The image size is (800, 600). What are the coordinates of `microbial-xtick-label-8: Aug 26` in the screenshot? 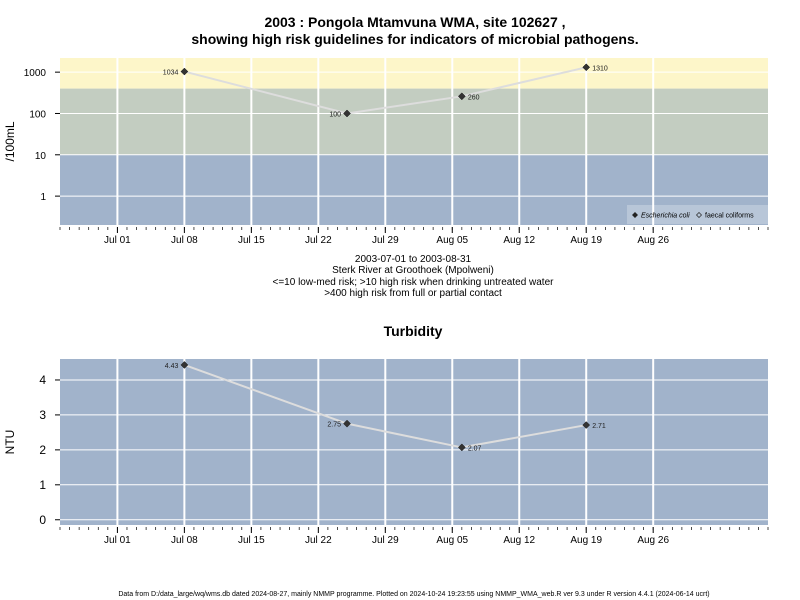 It's located at (653, 240).